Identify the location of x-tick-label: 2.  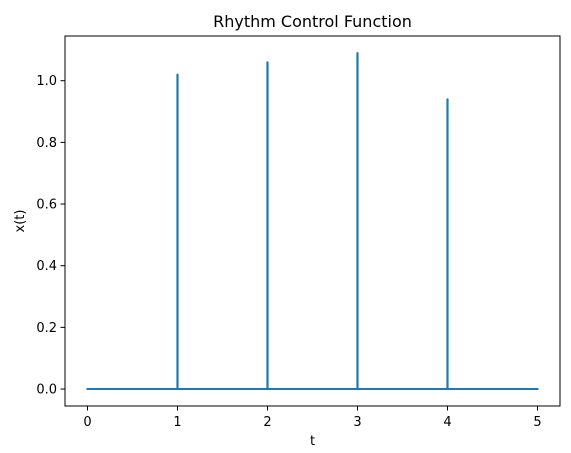
(267, 422).